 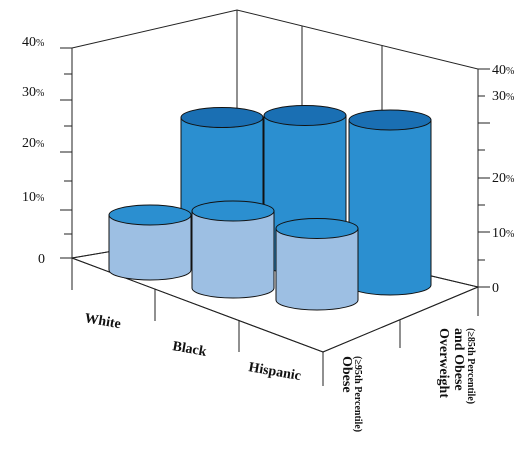 I want to click on right-tick-label: 30%, so click(x=503, y=96).